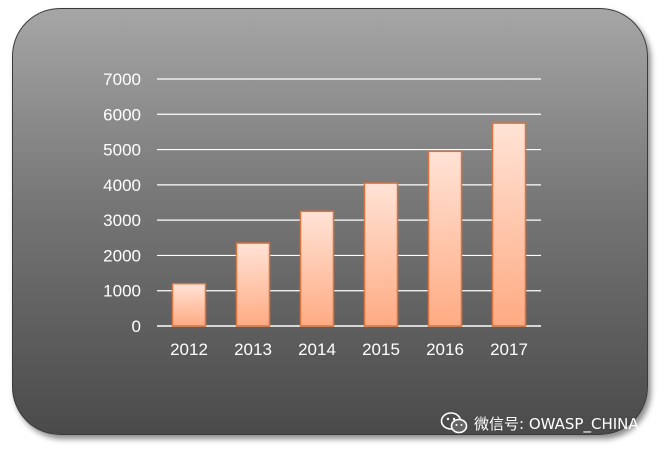 The image size is (664, 453). I want to click on y-tick-label: 4000, so click(122, 185).